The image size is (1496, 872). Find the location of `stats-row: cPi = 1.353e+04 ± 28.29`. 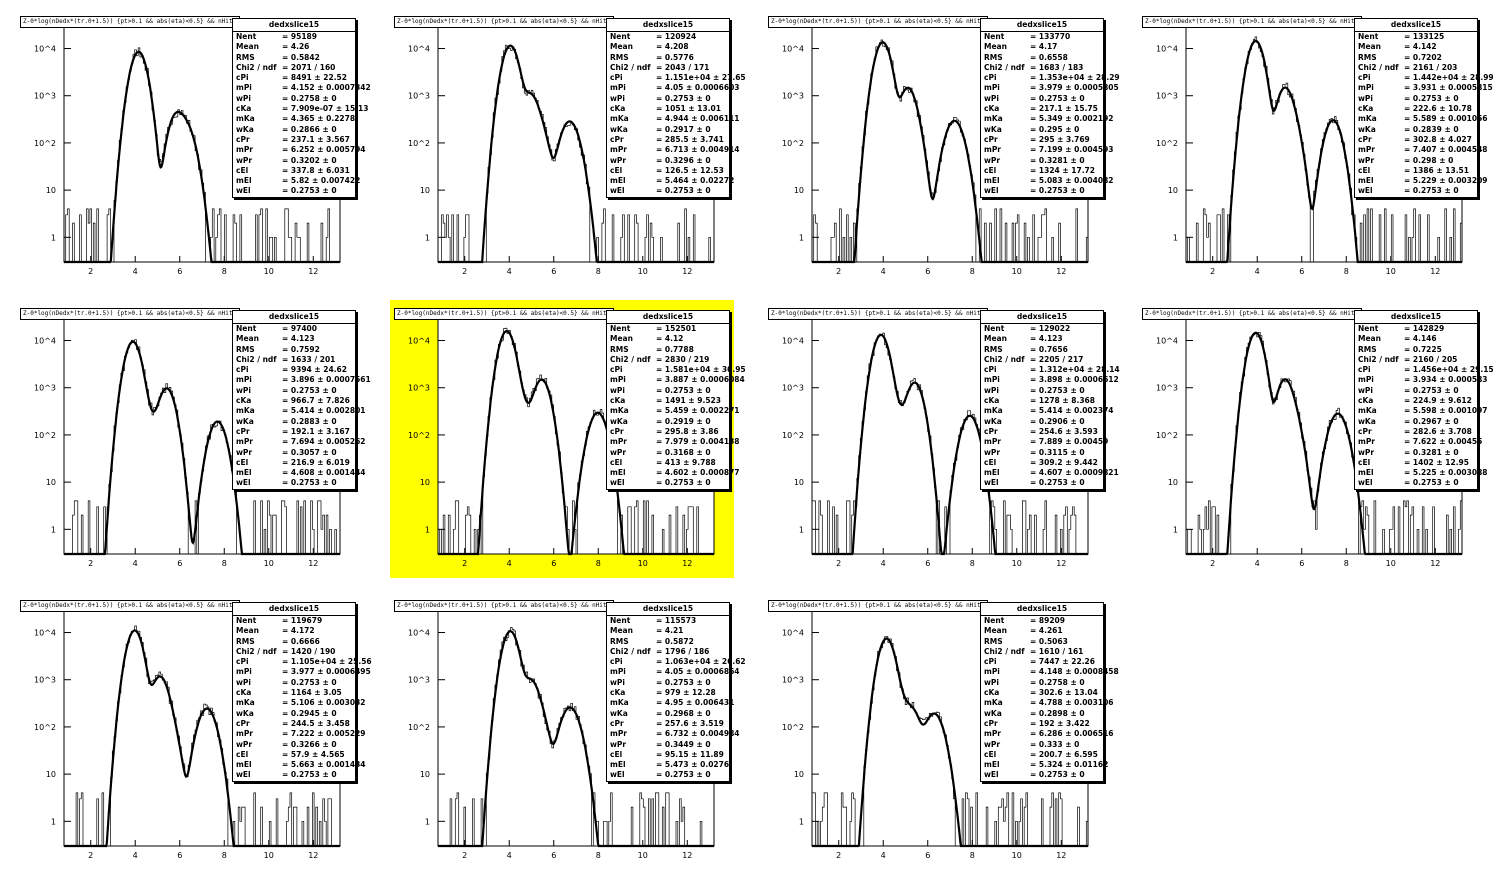

stats-row: cPi = 1.353e+04 ± 28.29 is located at coordinates (1050, 78).